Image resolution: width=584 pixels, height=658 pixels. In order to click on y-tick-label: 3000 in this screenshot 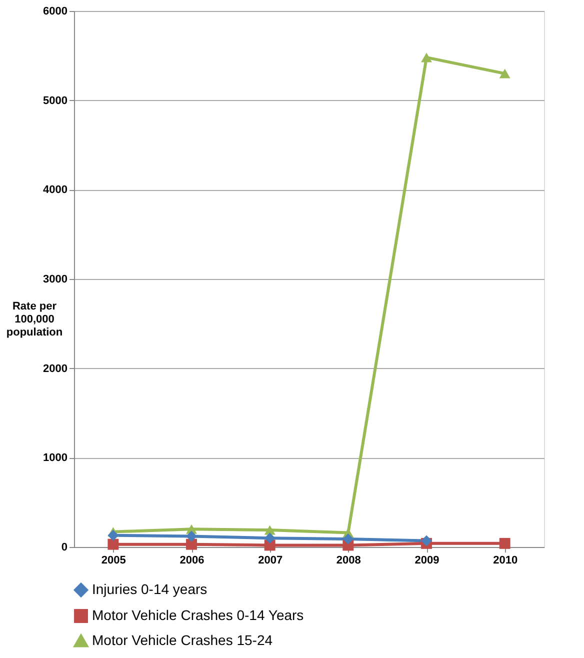, I will do `click(55, 280)`.